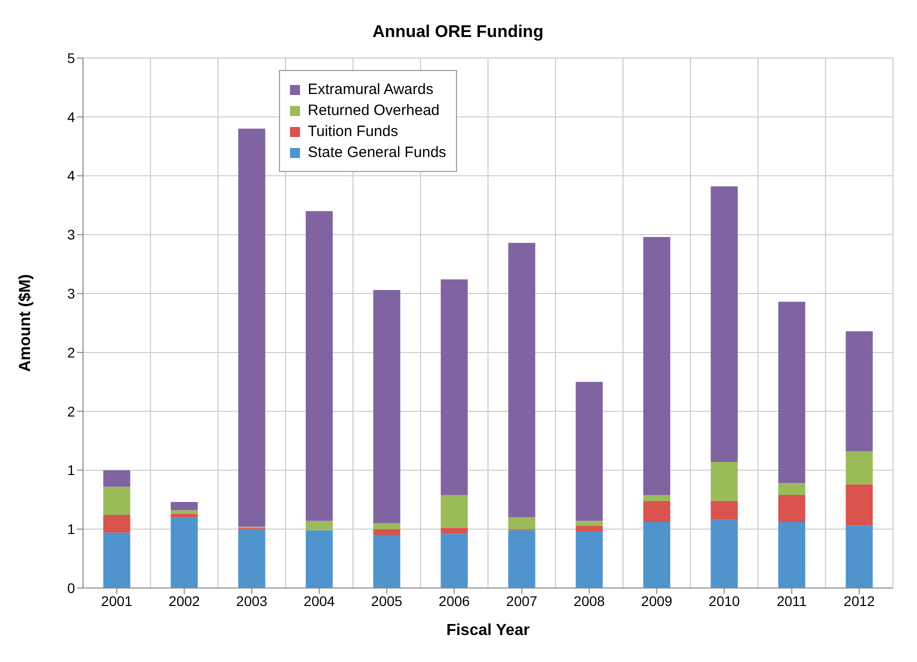 Image resolution: width=917 pixels, height=662 pixels. Describe the element at coordinates (860, 600) in the screenshot. I see `x-tick-label: 2012` at that location.